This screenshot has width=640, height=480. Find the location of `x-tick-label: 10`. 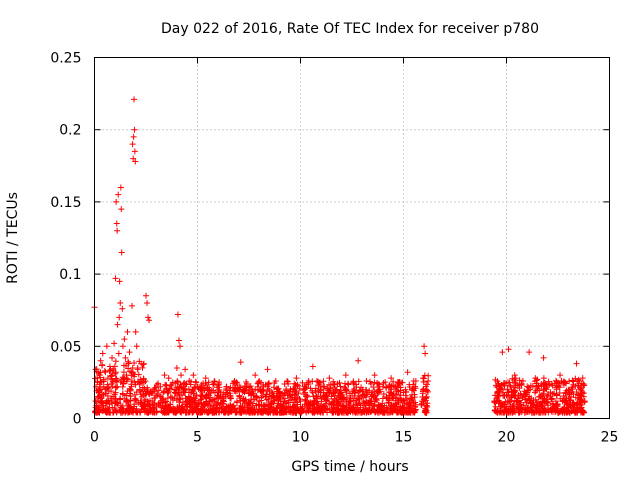

x-tick-label: 10 is located at coordinates (301, 438).